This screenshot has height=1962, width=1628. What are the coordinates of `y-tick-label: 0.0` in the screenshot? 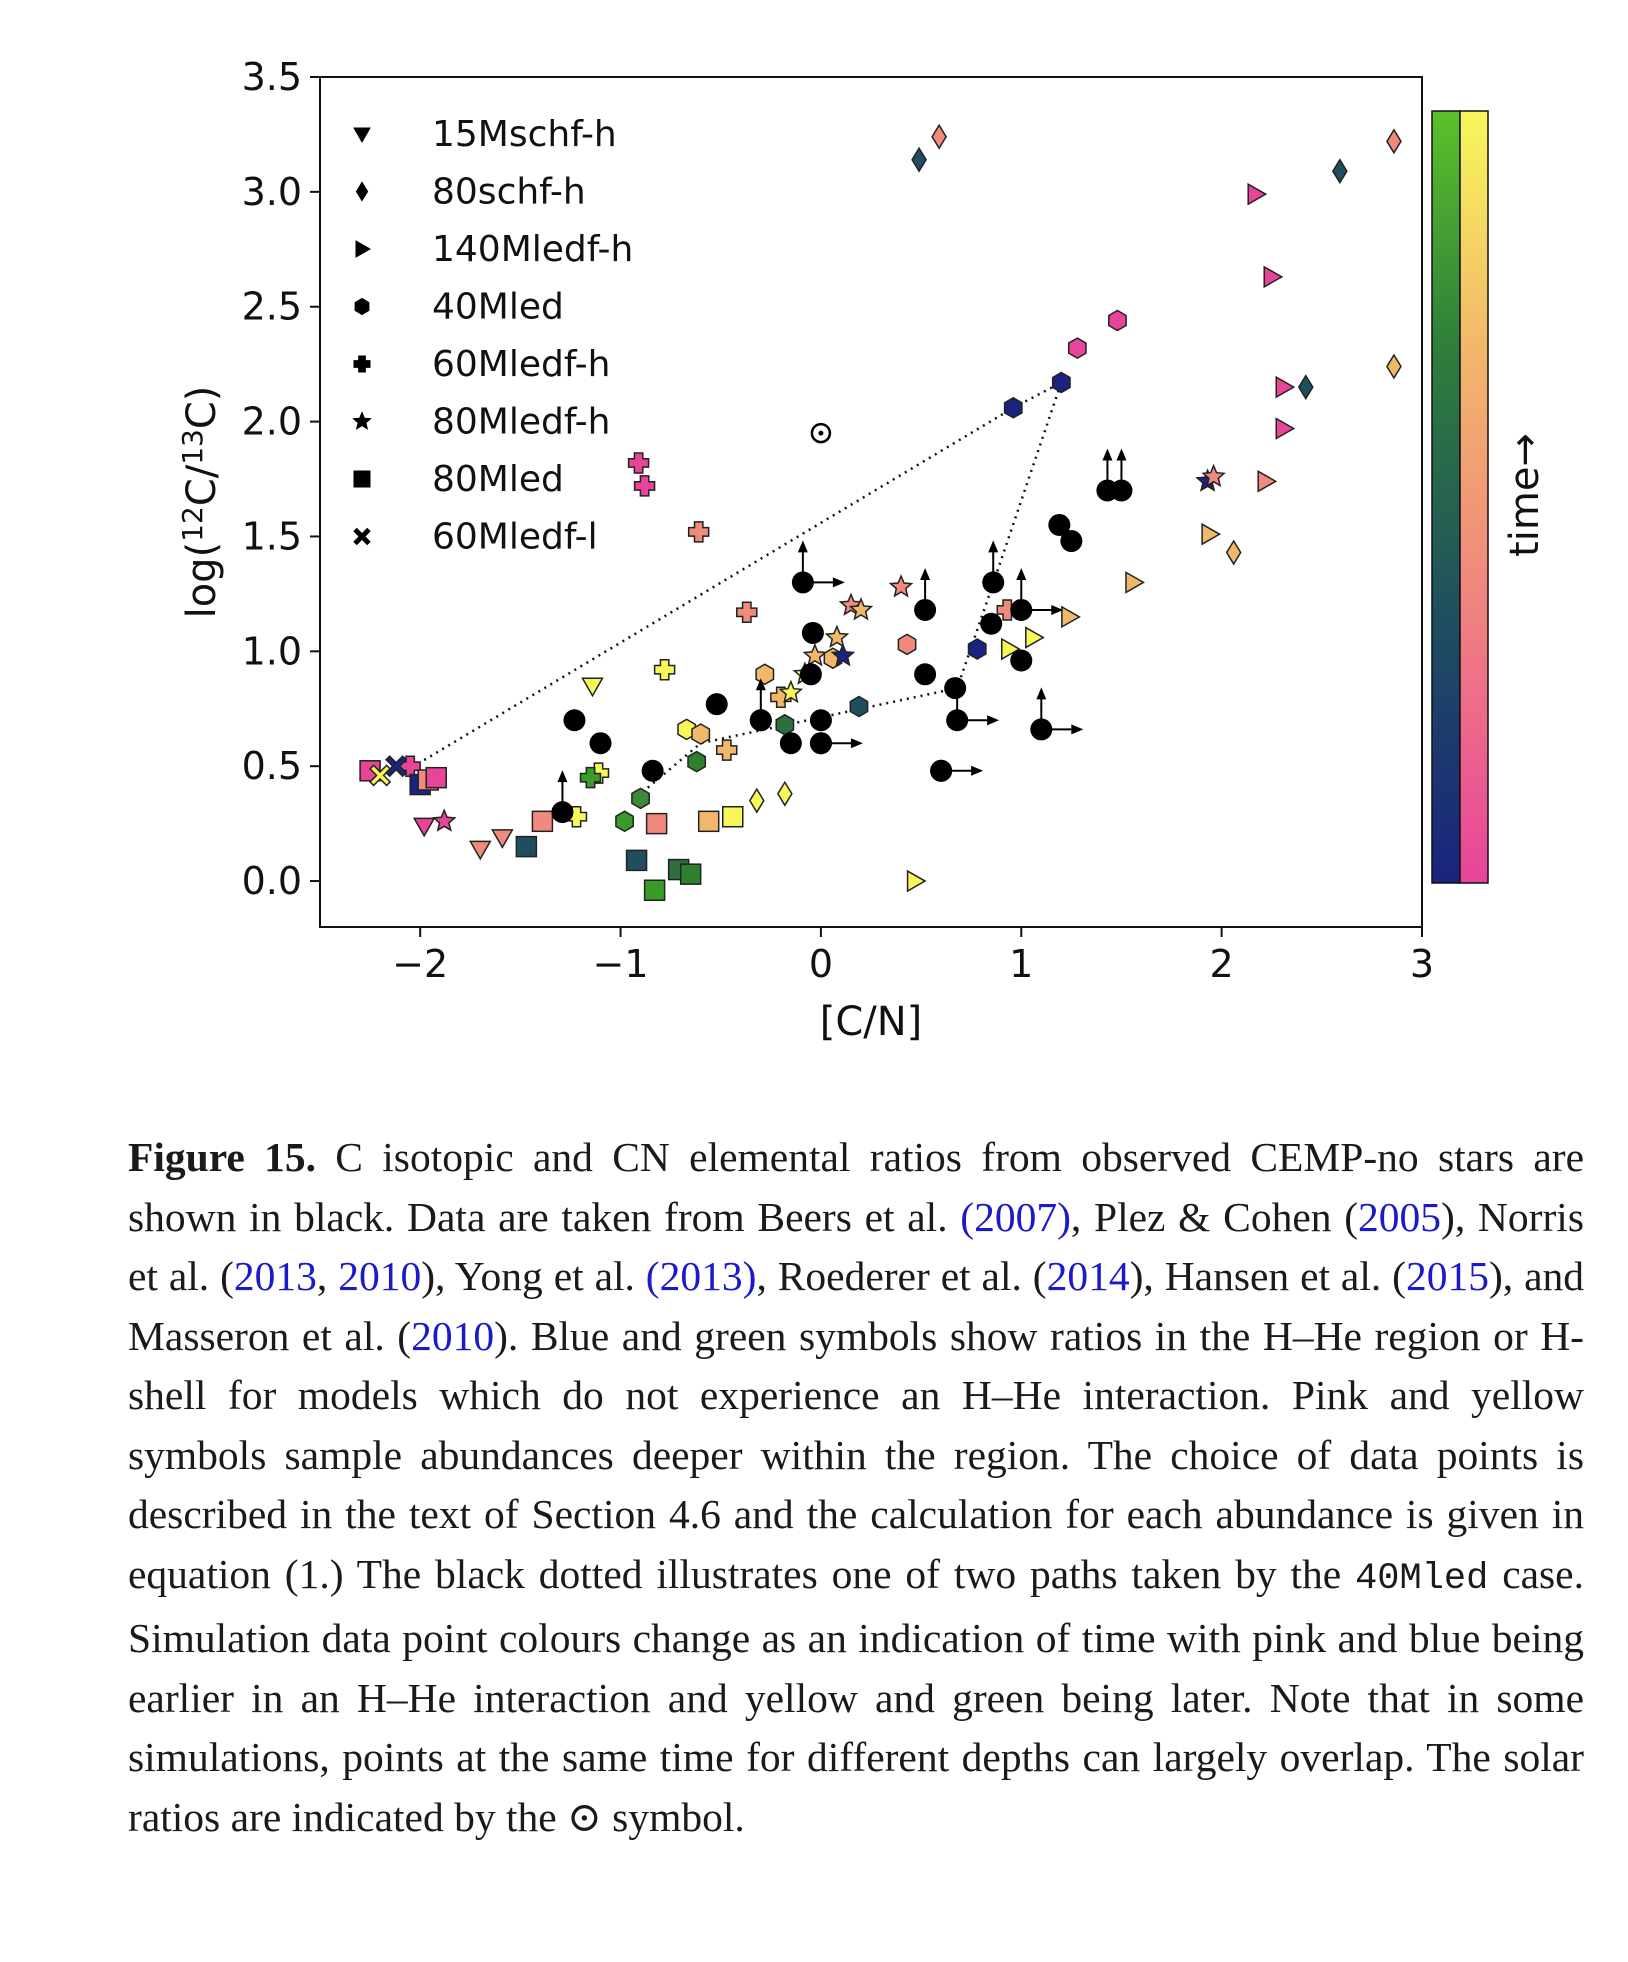 It's located at (272, 881).